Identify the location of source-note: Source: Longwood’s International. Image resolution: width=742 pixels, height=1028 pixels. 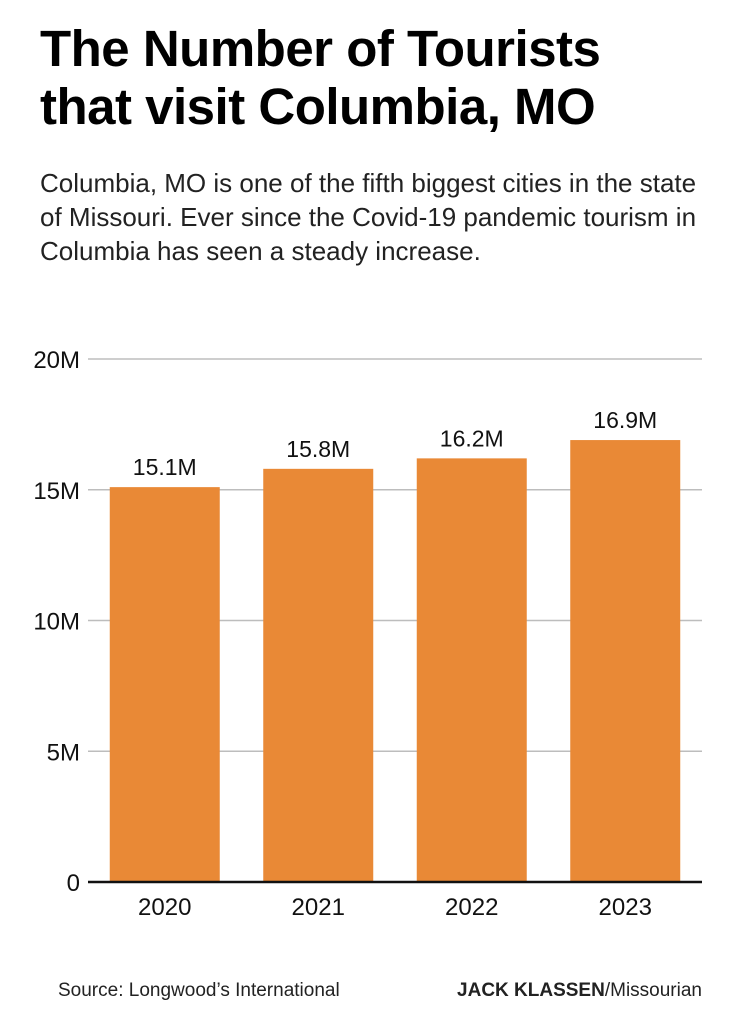
(199, 990).